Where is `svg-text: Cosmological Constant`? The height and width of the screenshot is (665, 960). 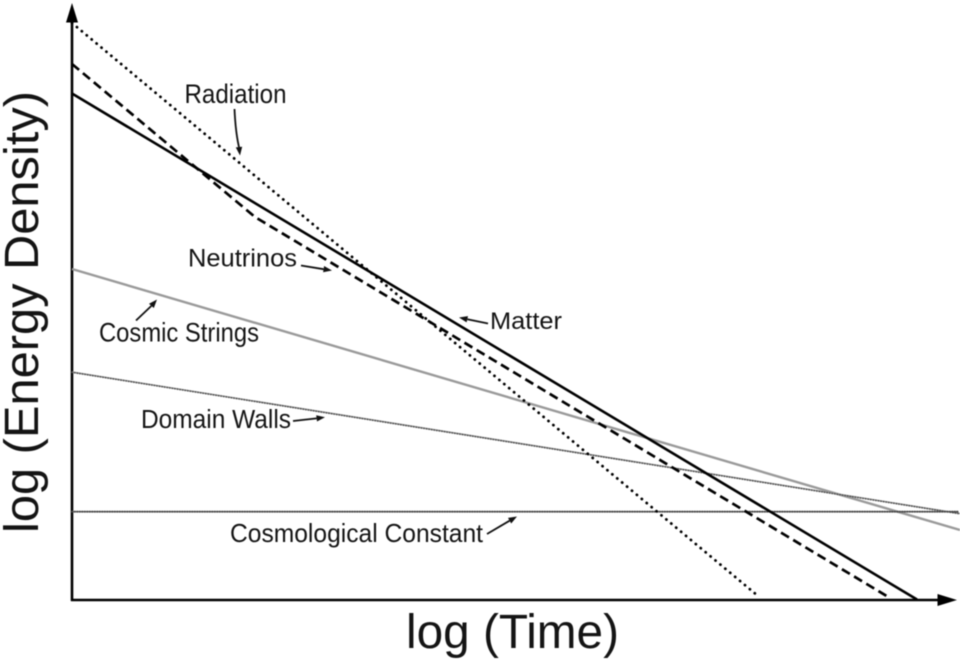 svg-text: Cosmological Constant is located at coordinates (357, 533).